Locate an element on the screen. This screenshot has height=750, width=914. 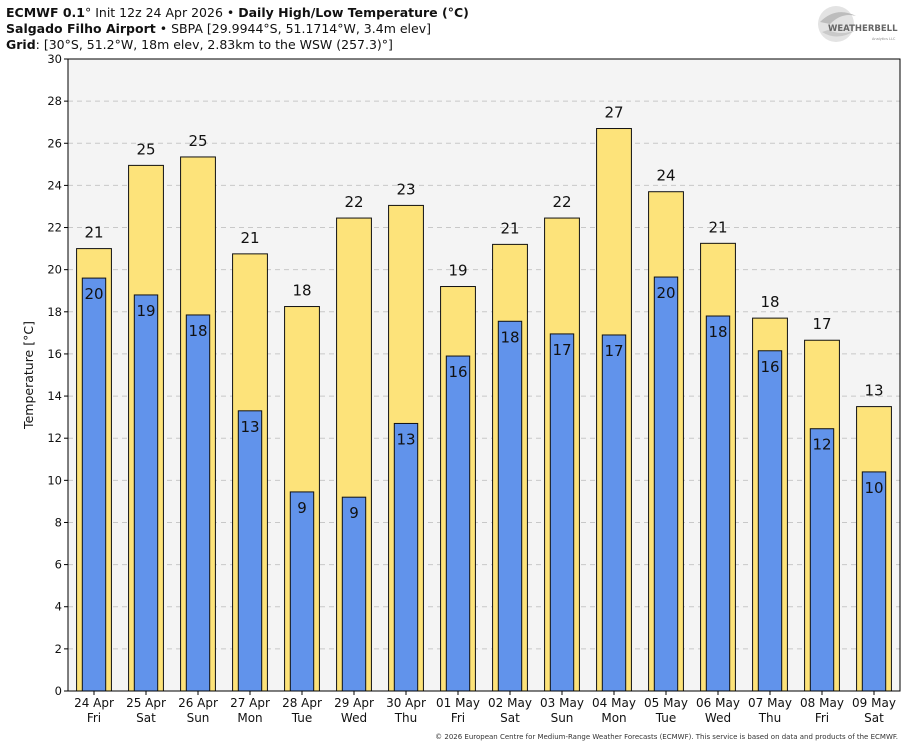
x-tick-label-date: 29 Apr is located at coordinates (354, 703).